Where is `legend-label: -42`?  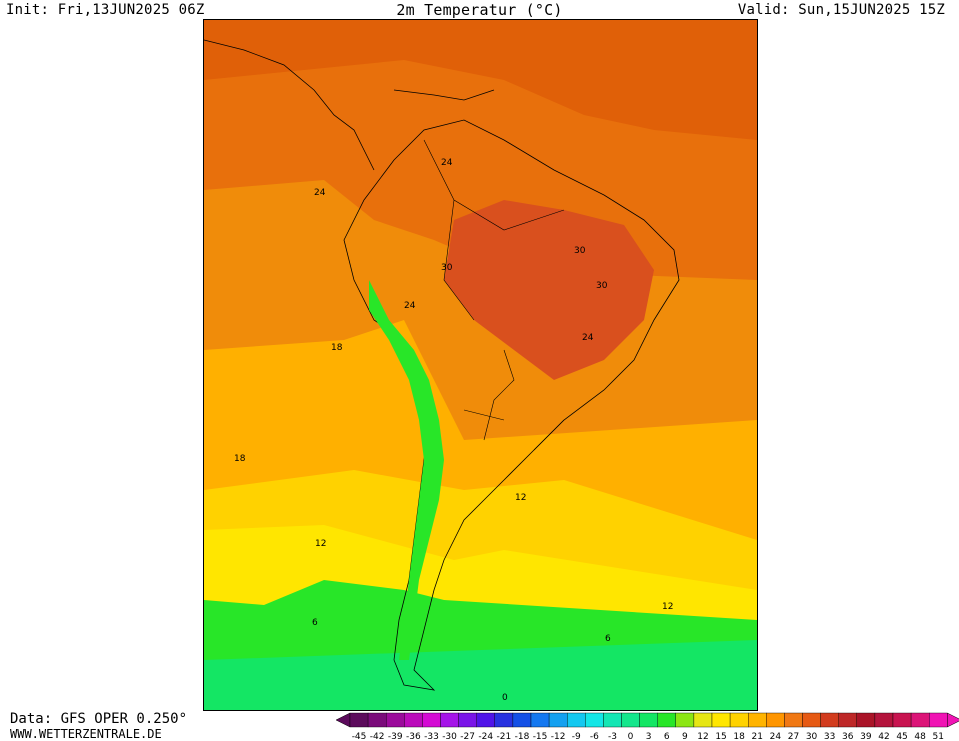
legend-label: -42 is located at coordinates (377, 736).